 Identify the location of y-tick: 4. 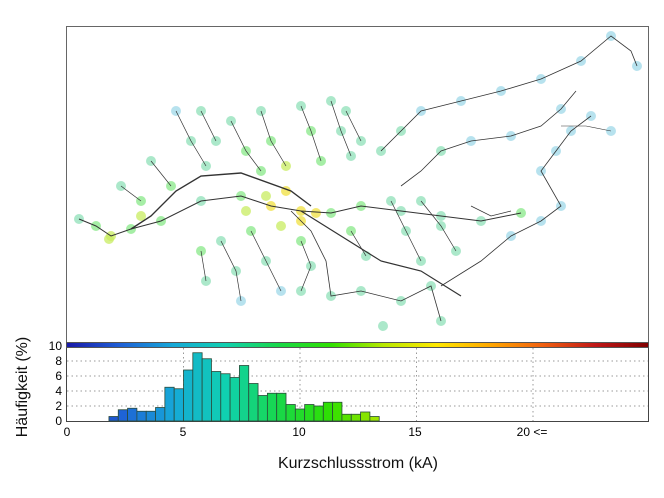
(58, 391).